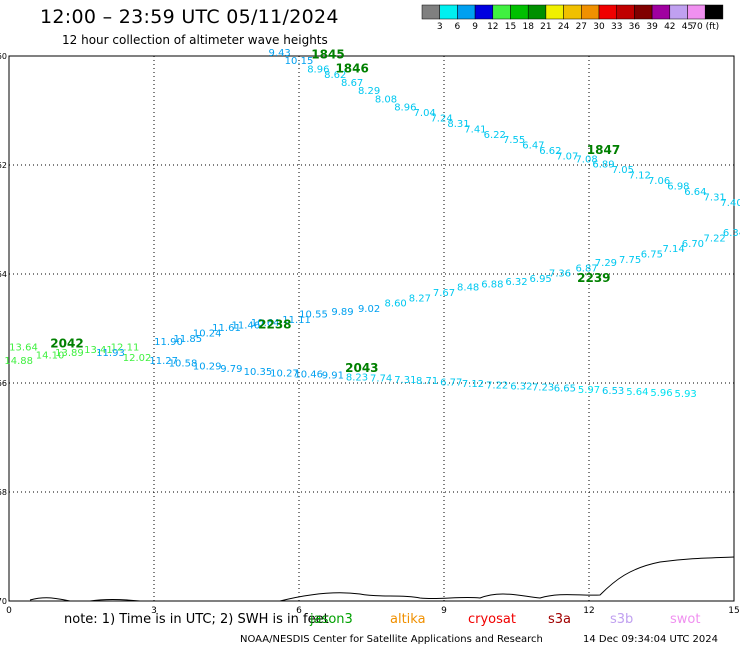  Describe the element at coordinates (189, 17) in the screenshot. I see `map-title: 12:00 – 23:59 UTC 05/11/2024` at that location.